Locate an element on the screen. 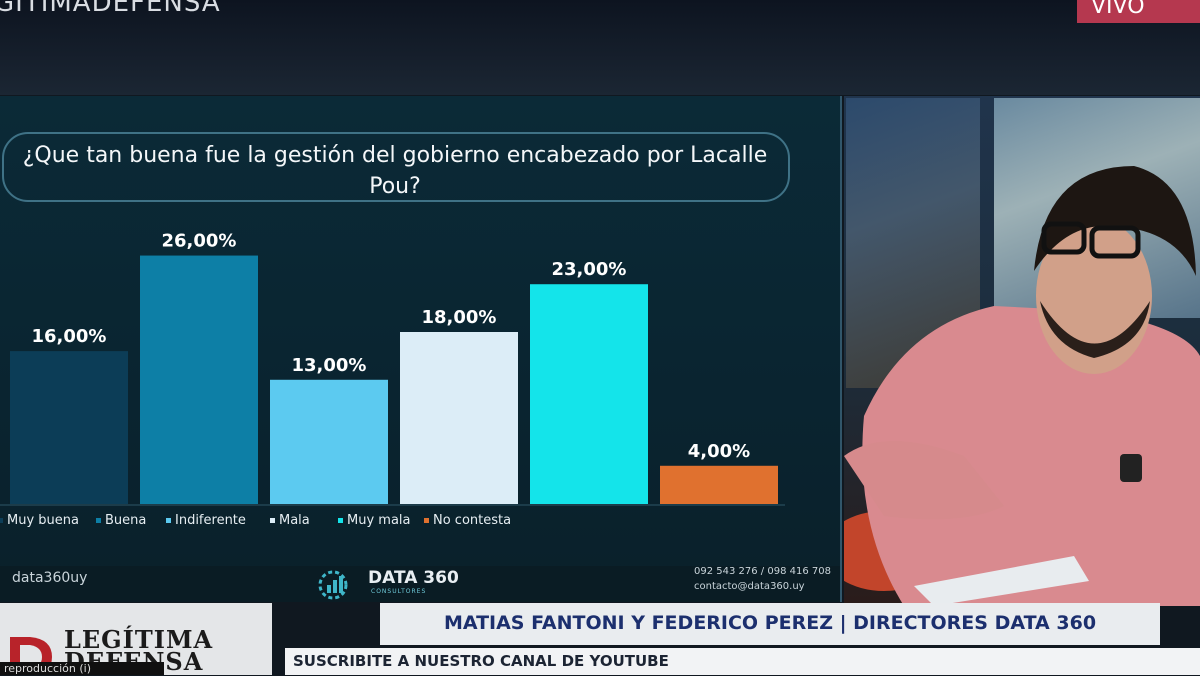  brand-name: DATA 360 is located at coordinates (413, 578).